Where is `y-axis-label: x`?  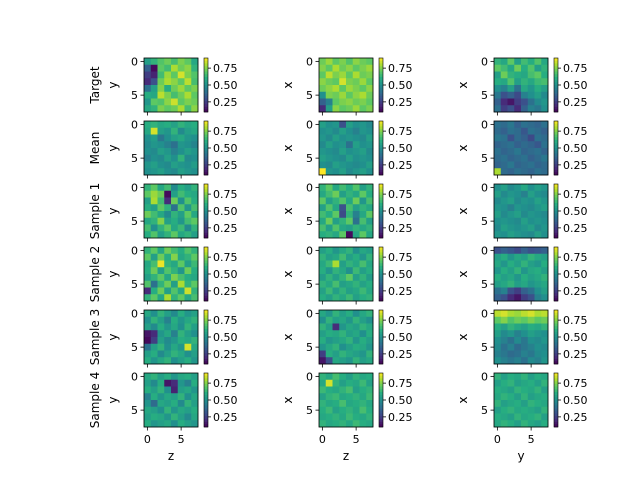 y-axis-label: x is located at coordinates (463, 273).